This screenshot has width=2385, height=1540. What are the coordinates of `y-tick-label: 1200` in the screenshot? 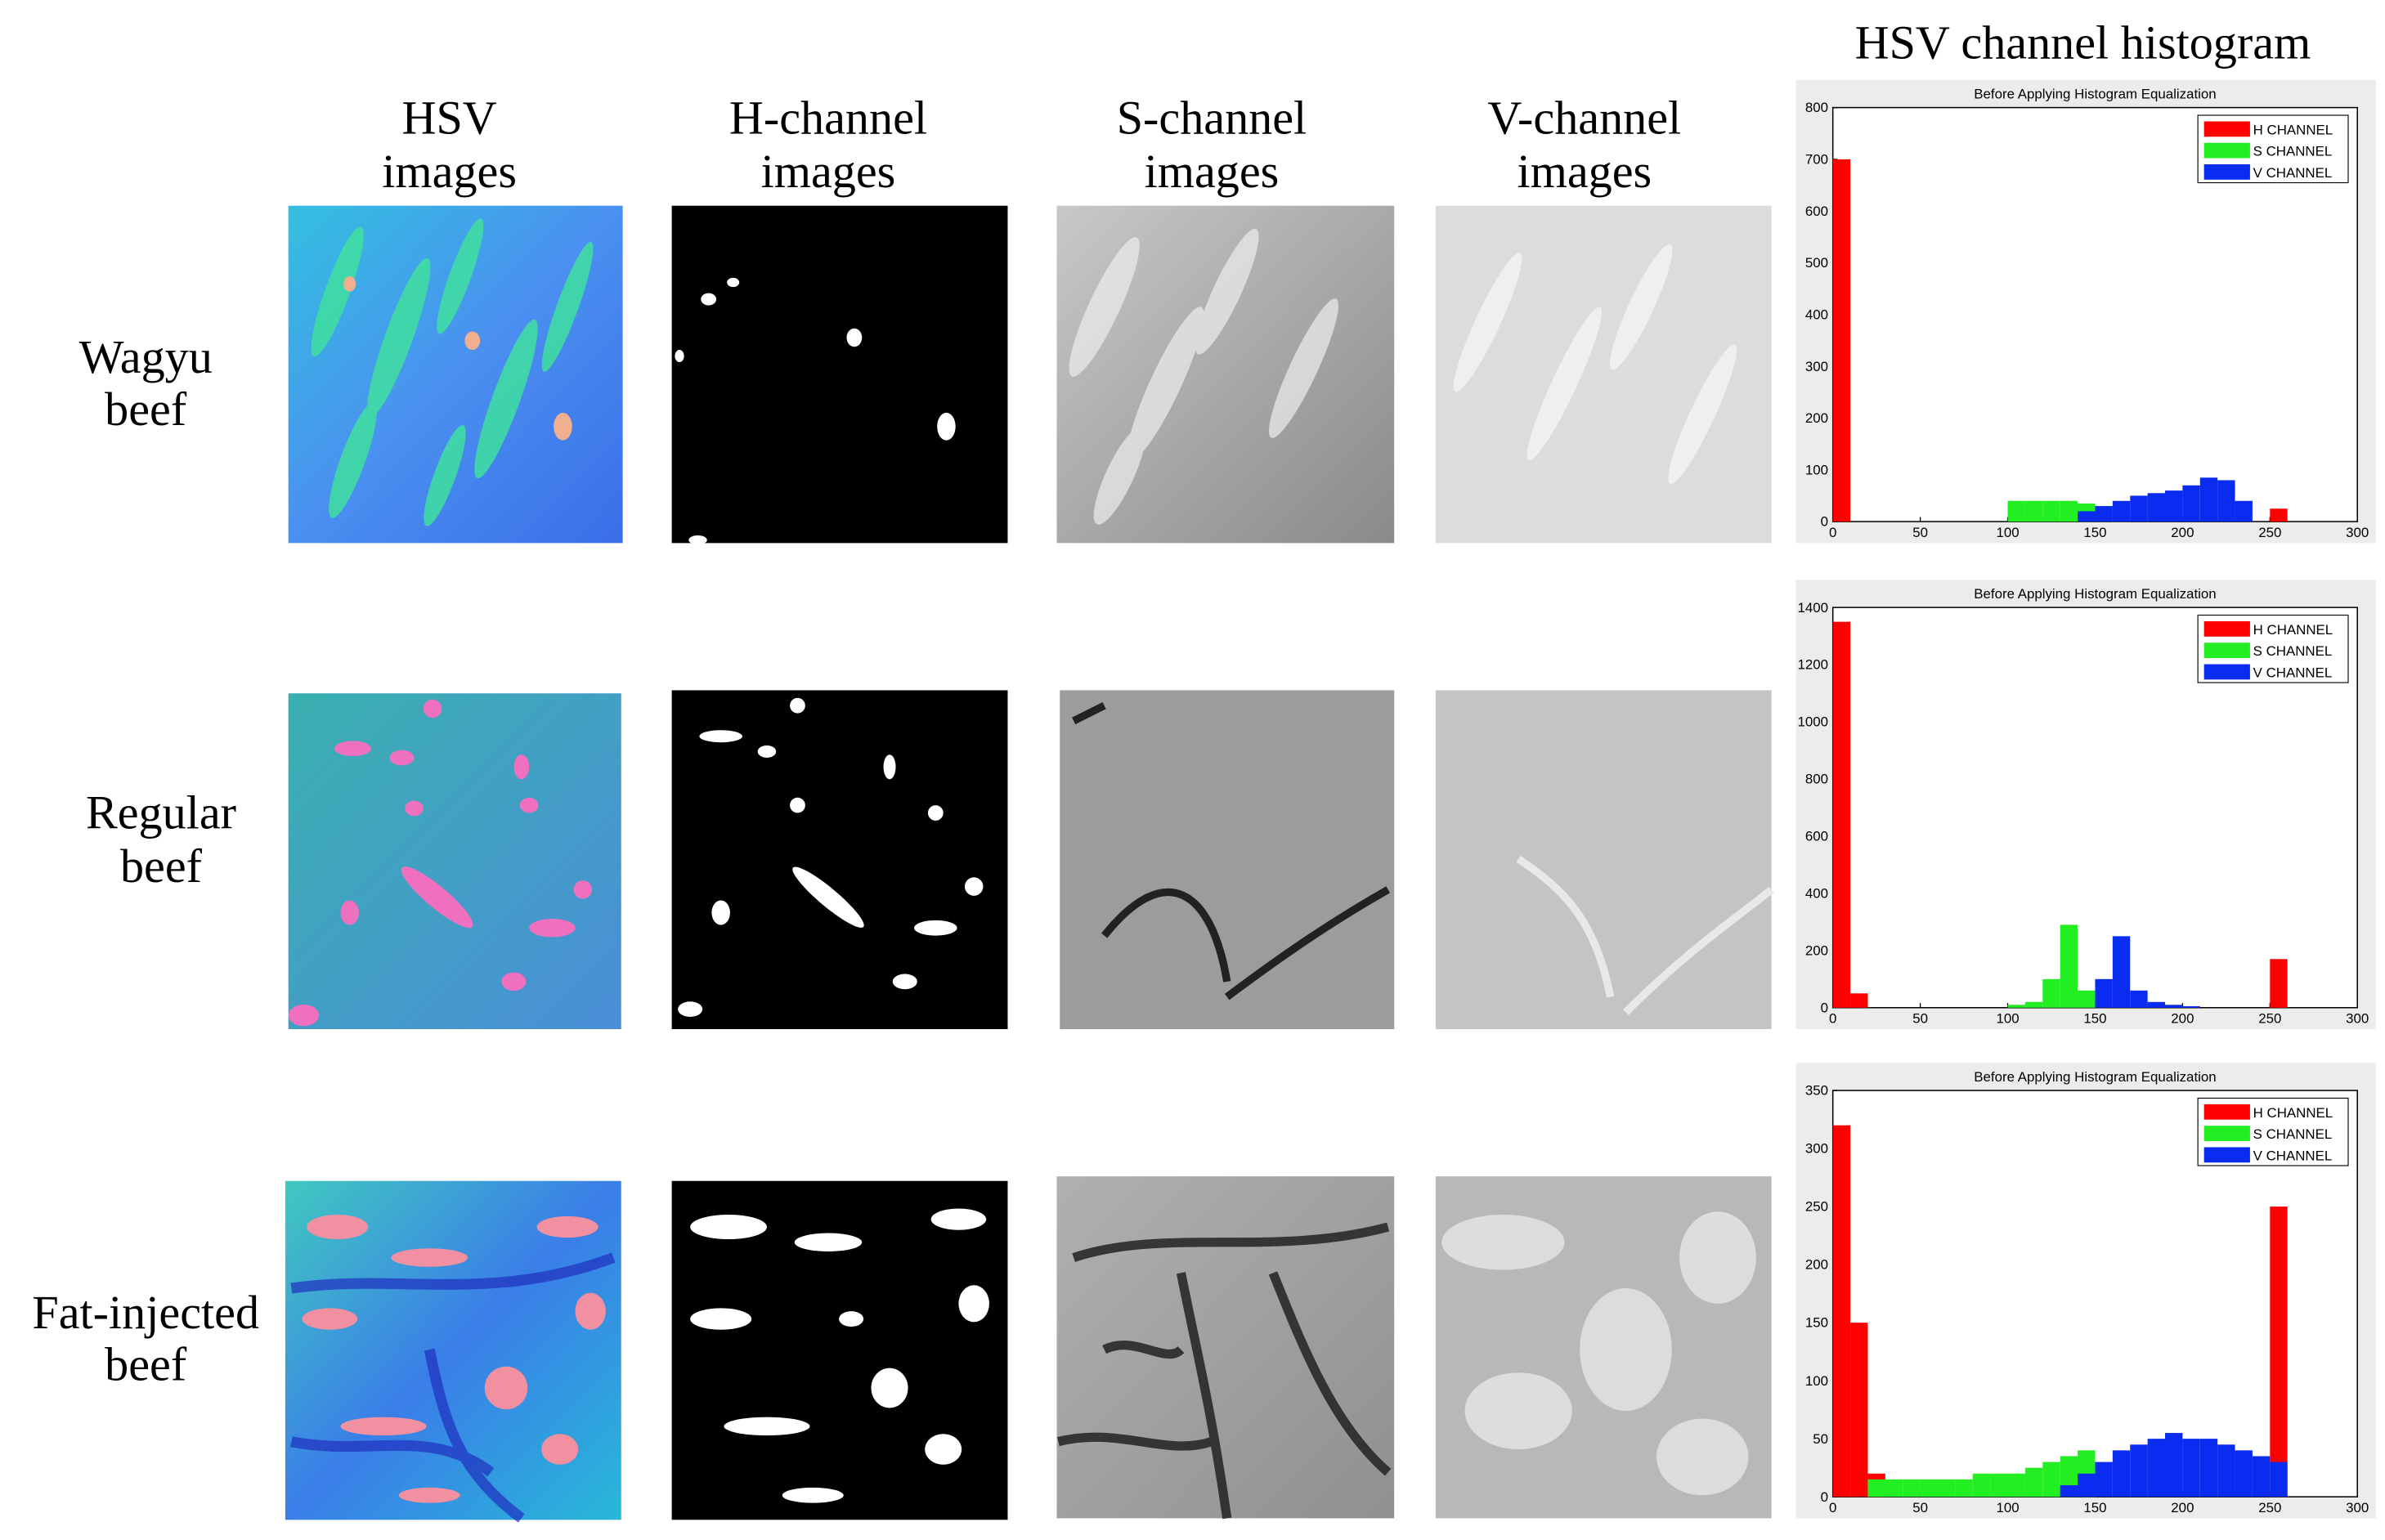 It's located at (1814, 665).